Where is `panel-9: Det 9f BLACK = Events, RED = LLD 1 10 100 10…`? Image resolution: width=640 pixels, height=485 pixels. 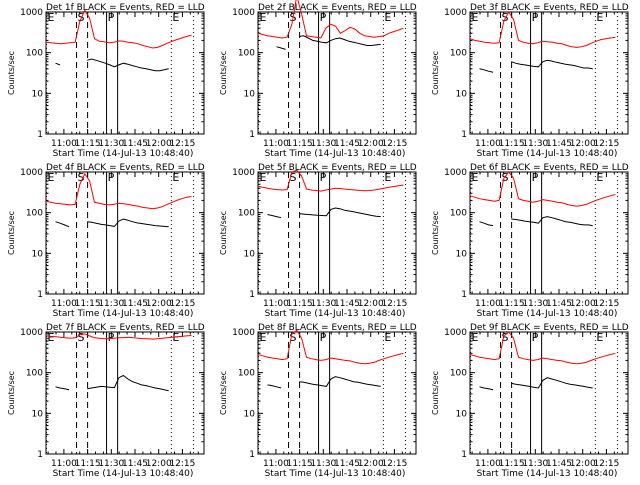
panel-9: Det 9f BLACK = Events, RED = LLD 1 10 100 10… is located at coordinates (530, 401).